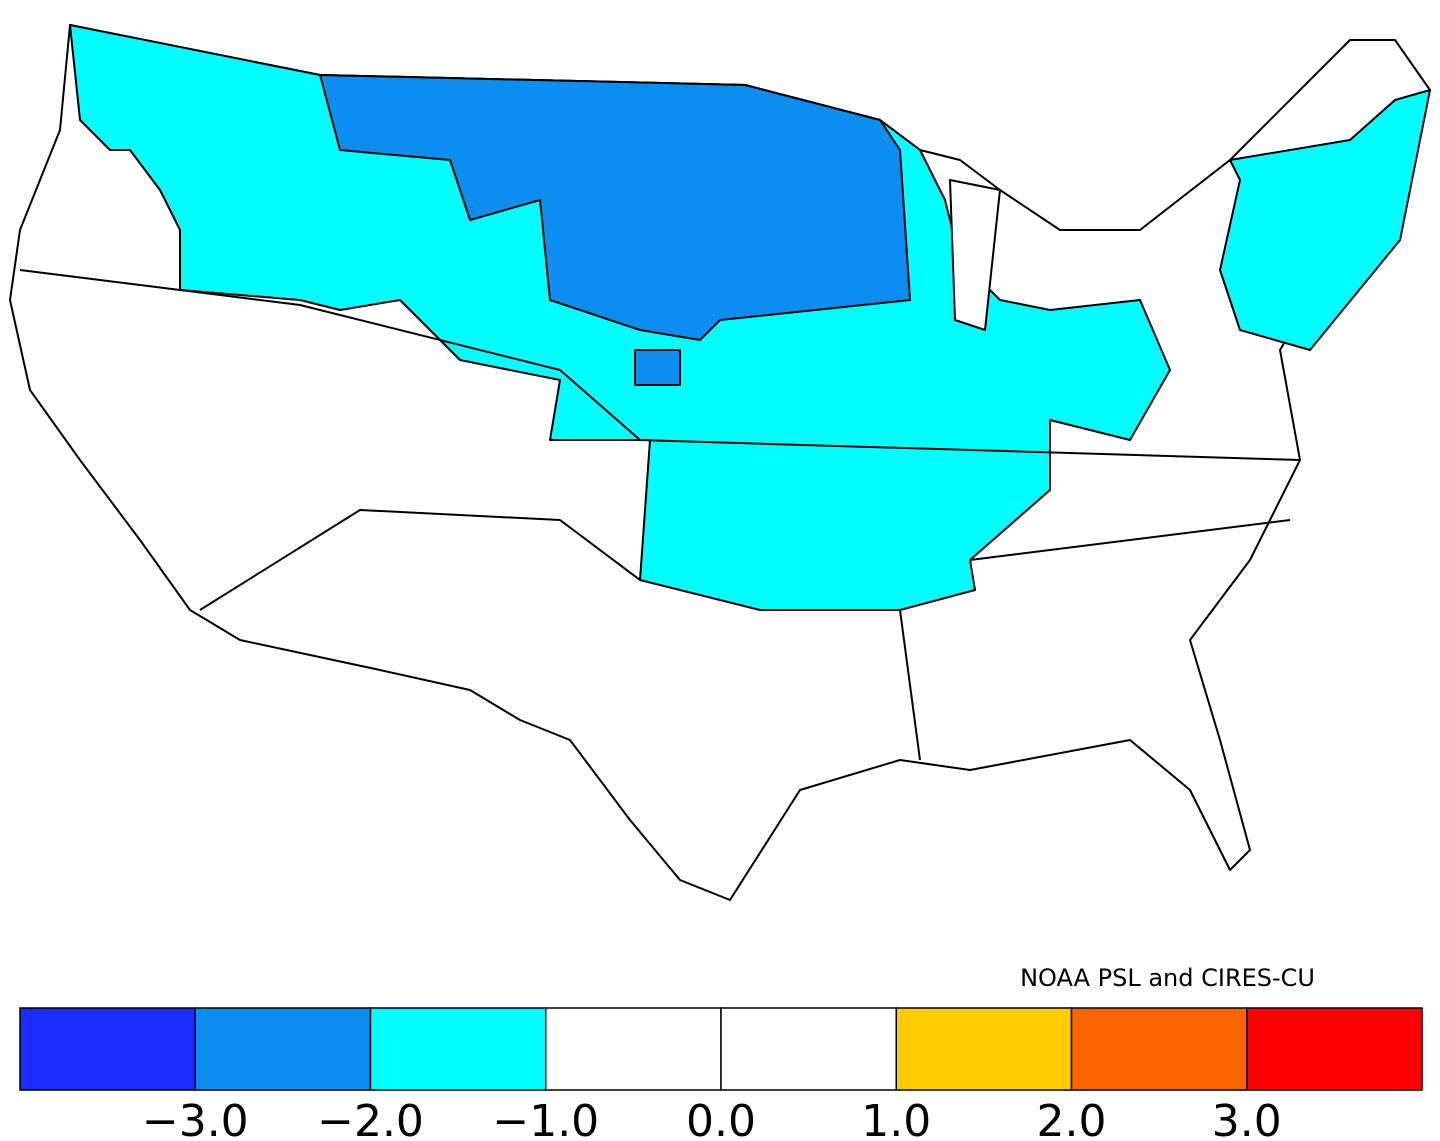  I want to click on legend: −3.0 −2.0 −1.0 0.0 1.0 2.0 3.0, so click(721, 1074).